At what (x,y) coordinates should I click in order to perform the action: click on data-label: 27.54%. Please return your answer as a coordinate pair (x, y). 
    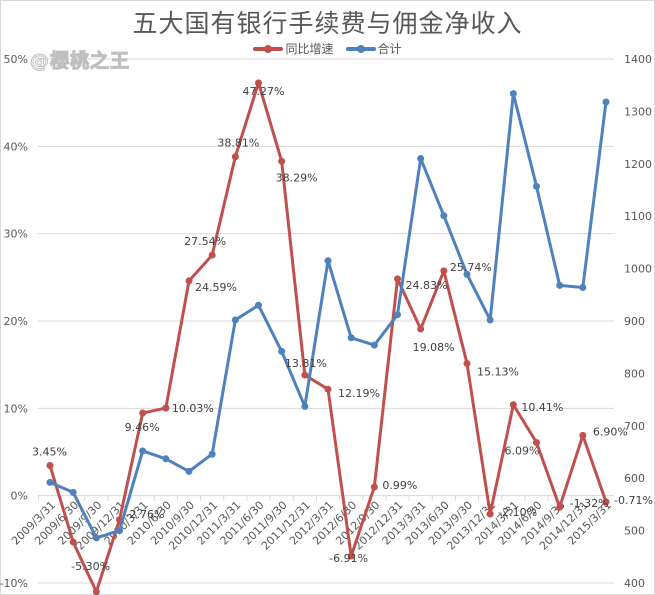
    Looking at the image, I should click on (205, 241).